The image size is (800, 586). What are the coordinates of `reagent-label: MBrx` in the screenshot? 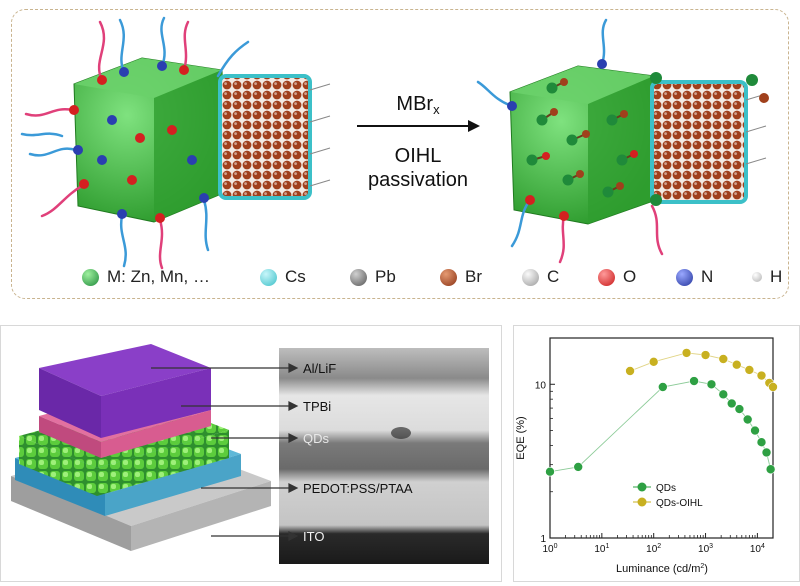 It's located at (418, 105).